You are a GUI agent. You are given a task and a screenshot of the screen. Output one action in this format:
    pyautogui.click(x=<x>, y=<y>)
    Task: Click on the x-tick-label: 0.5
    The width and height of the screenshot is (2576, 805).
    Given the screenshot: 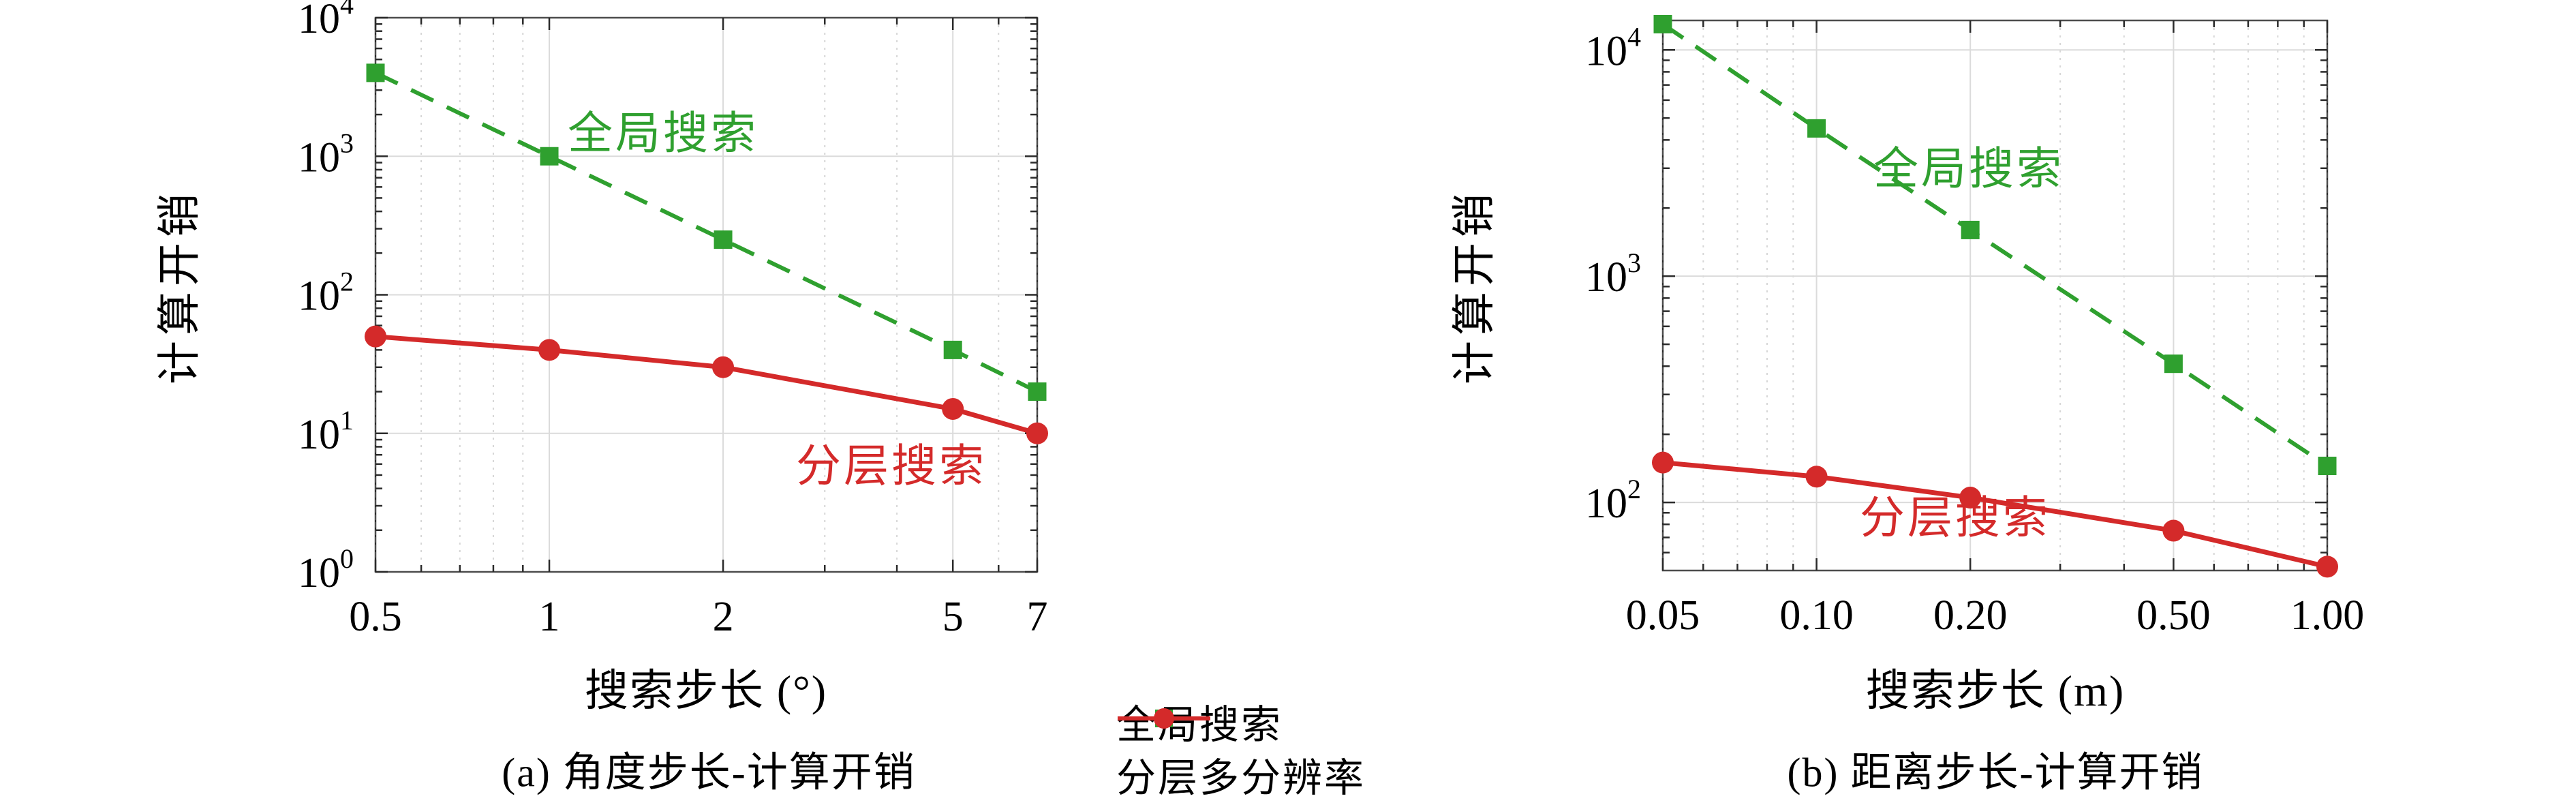 What is the action you would take?
    pyautogui.click(x=375, y=617)
    